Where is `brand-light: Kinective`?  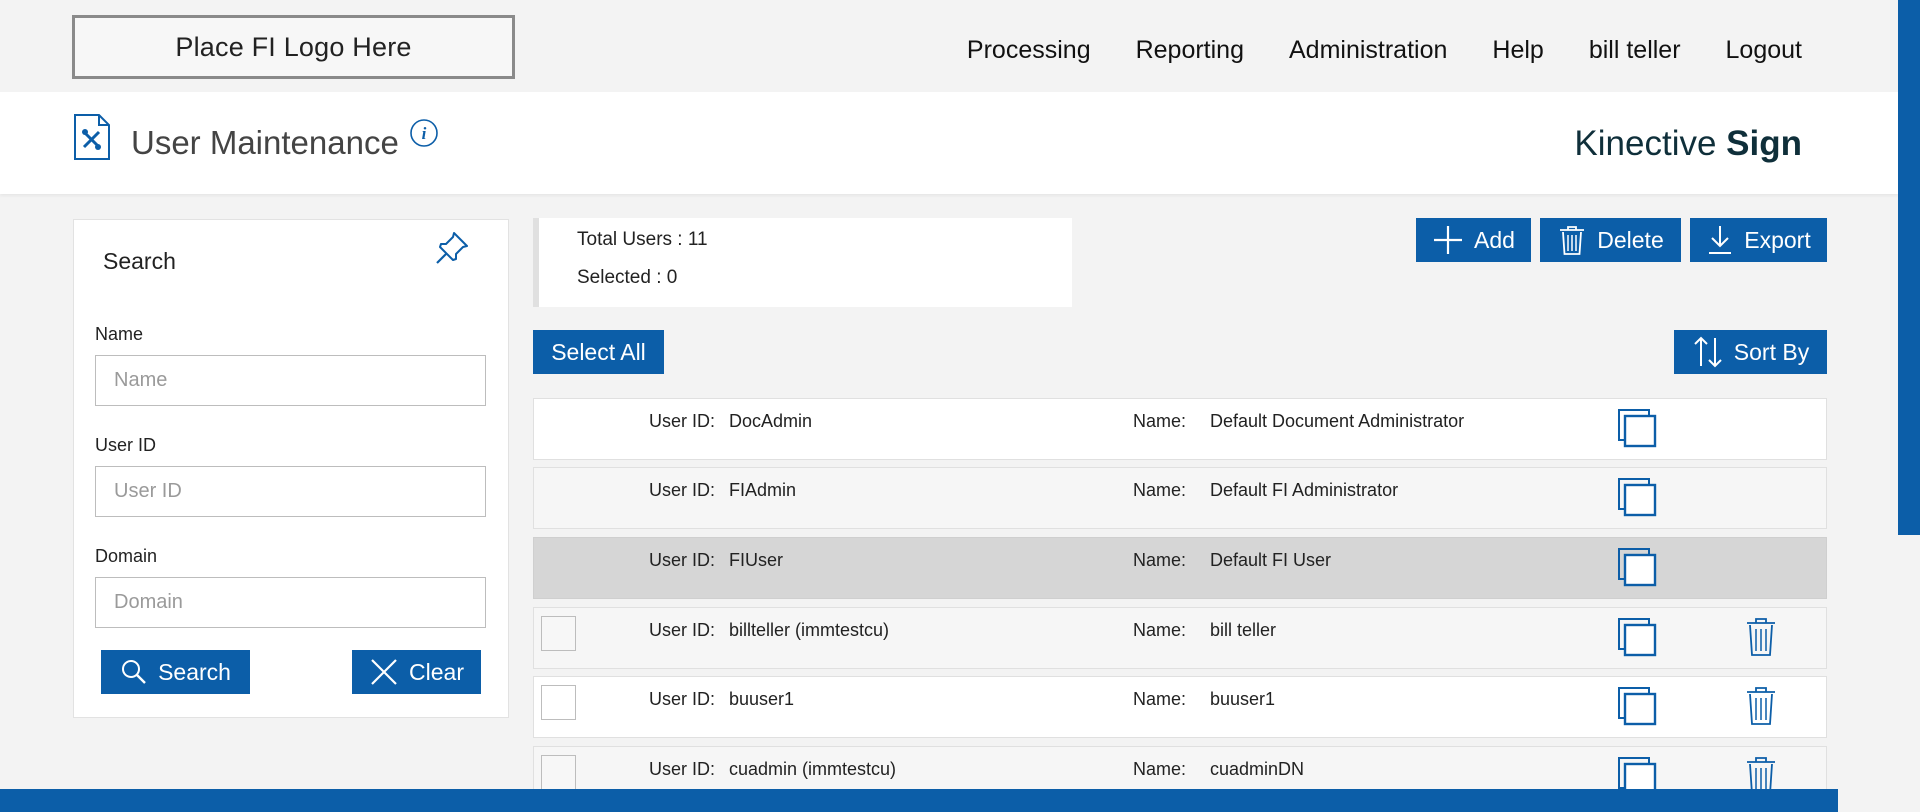
brand-light: Kinective is located at coordinates (1650, 143).